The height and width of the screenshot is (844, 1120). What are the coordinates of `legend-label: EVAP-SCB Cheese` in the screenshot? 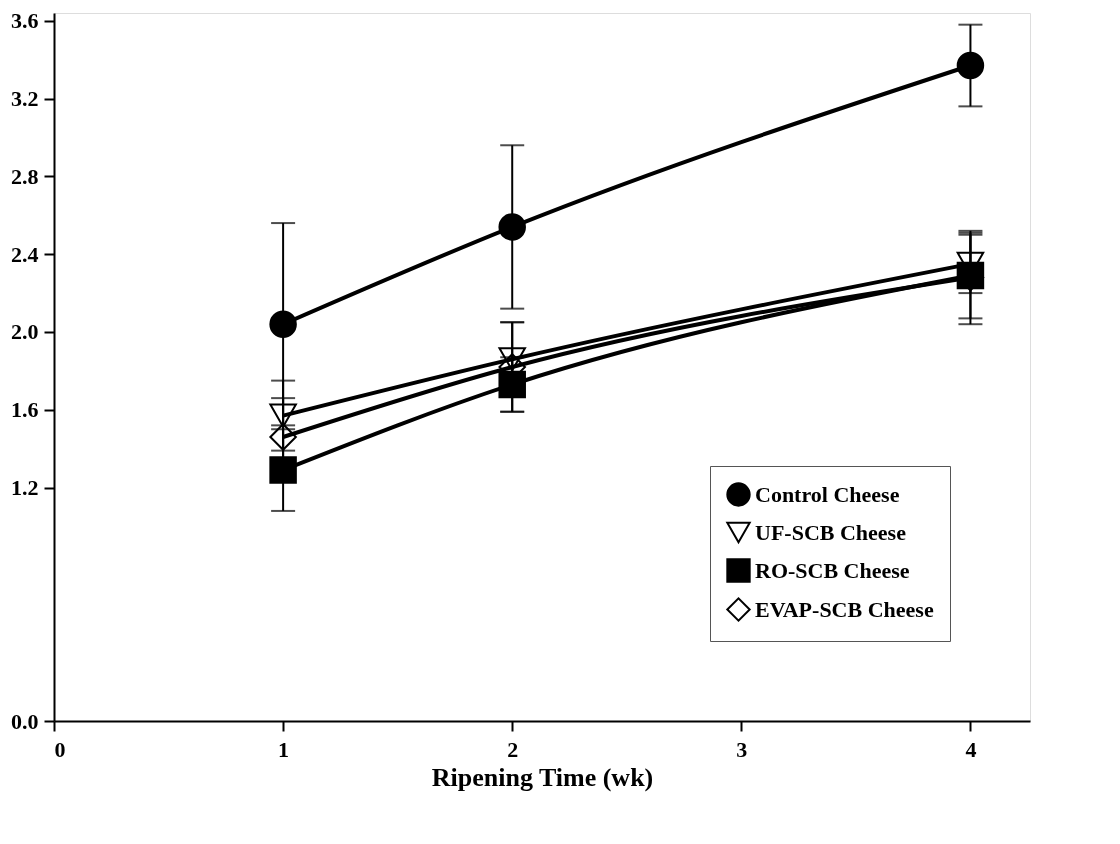 It's located at (844, 609).